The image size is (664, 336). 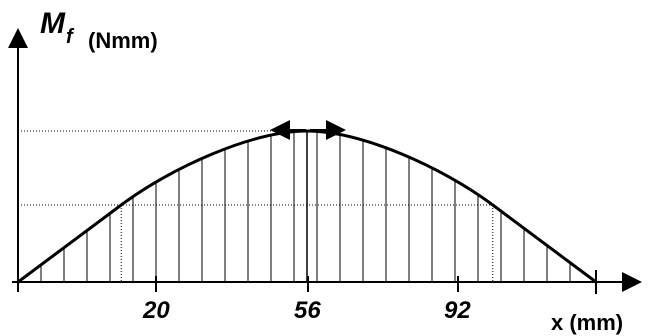 What do you see at coordinates (156, 310) in the screenshot?
I see `x-tick-label-20: 20` at bounding box center [156, 310].